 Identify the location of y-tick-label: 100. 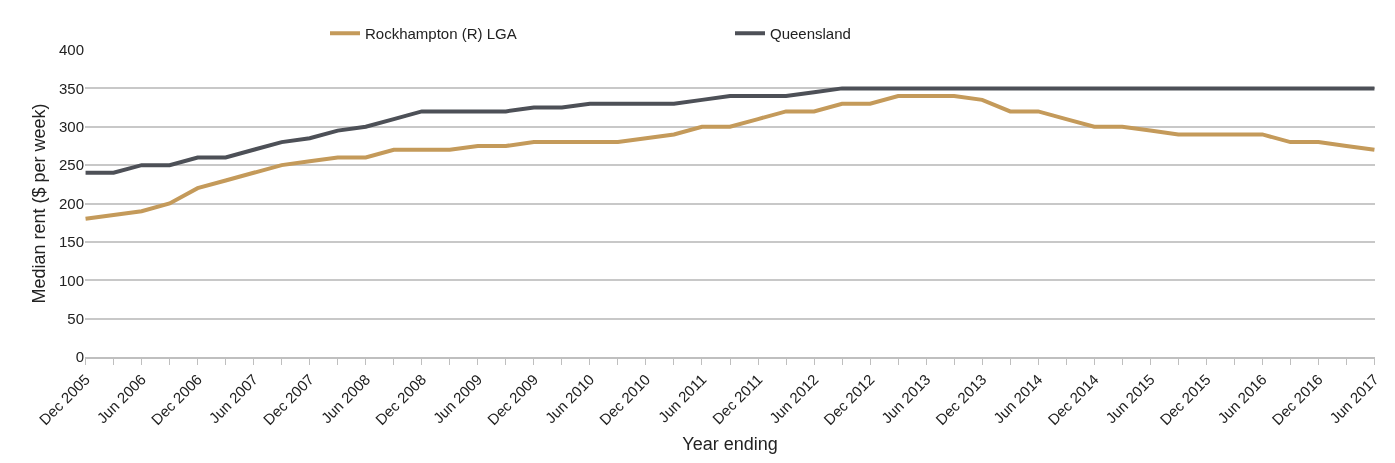
(71, 280).